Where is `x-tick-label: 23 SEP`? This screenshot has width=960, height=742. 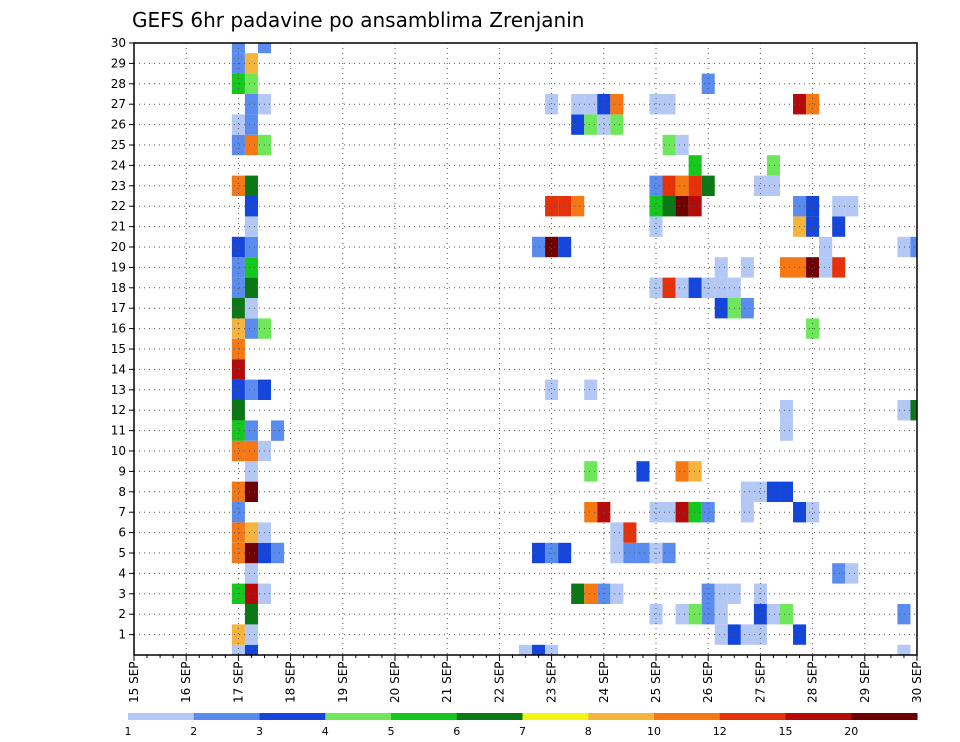 x-tick-label: 23 SEP is located at coordinates (552, 682).